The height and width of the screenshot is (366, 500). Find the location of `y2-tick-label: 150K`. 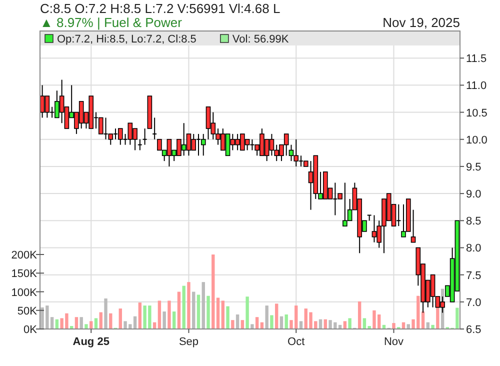

y2-tick-label: 150K is located at coordinates (24, 274).